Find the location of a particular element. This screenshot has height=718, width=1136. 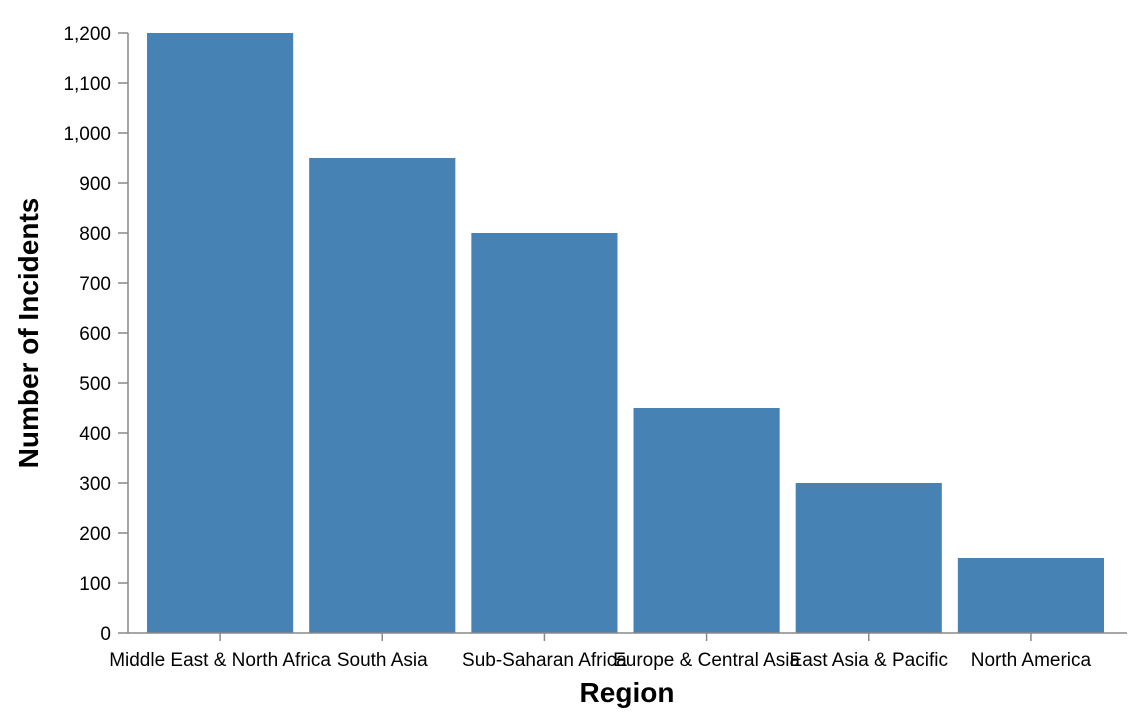

y-tick-label: 200 is located at coordinates (95, 534).